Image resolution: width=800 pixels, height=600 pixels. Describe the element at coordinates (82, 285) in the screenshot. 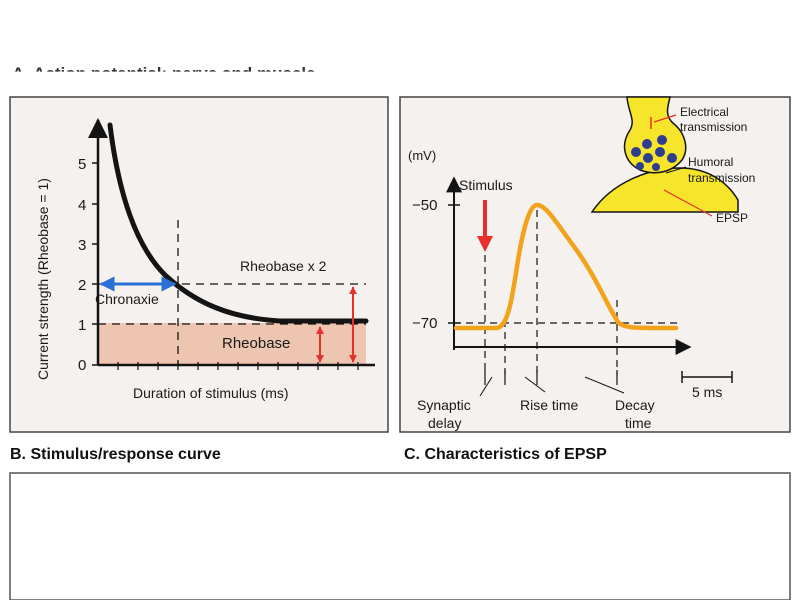

I see `y-tick-2: 2` at that location.